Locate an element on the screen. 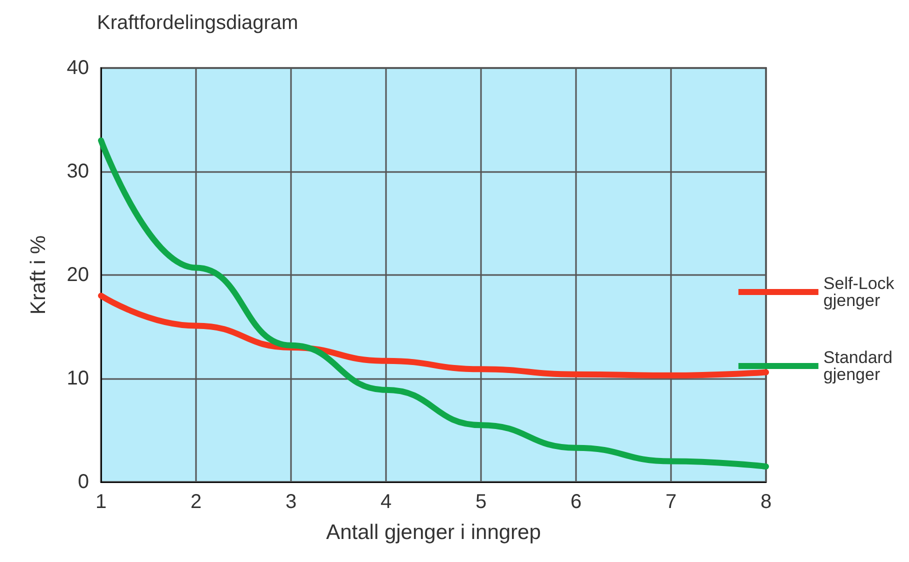 This screenshot has width=909, height=562. x-tick-label: 1 is located at coordinates (101, 502).